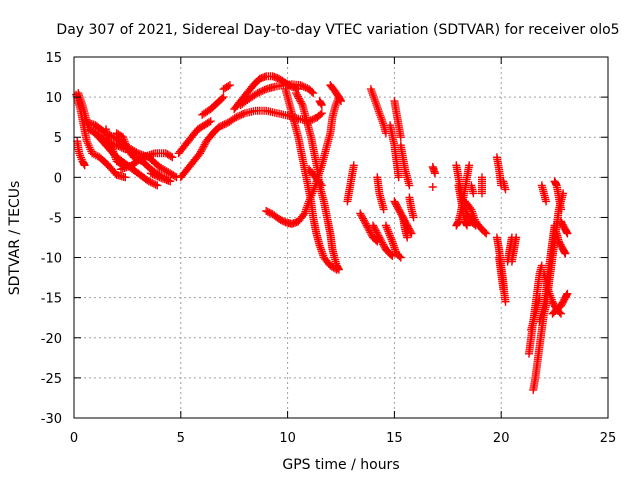 The height and width of the screenshot is (480, 640). Describe the element at coordinates (51, 419) in the screenshot. I see `y-tick-label: -30` at that location.